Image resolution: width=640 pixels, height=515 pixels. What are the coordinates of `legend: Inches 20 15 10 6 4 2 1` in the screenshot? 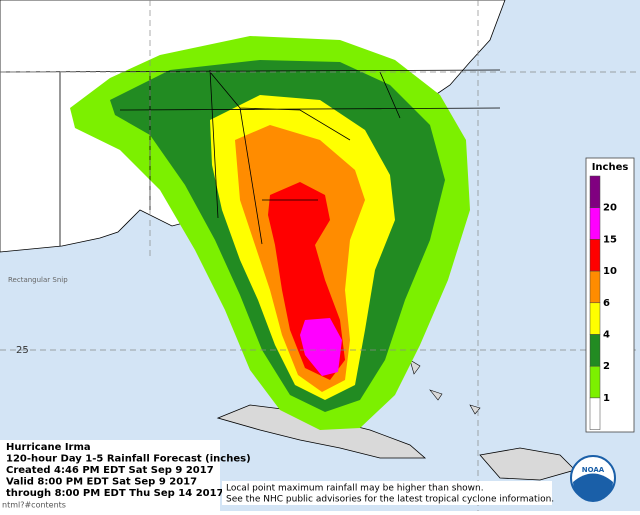 It's located at (610, 295).